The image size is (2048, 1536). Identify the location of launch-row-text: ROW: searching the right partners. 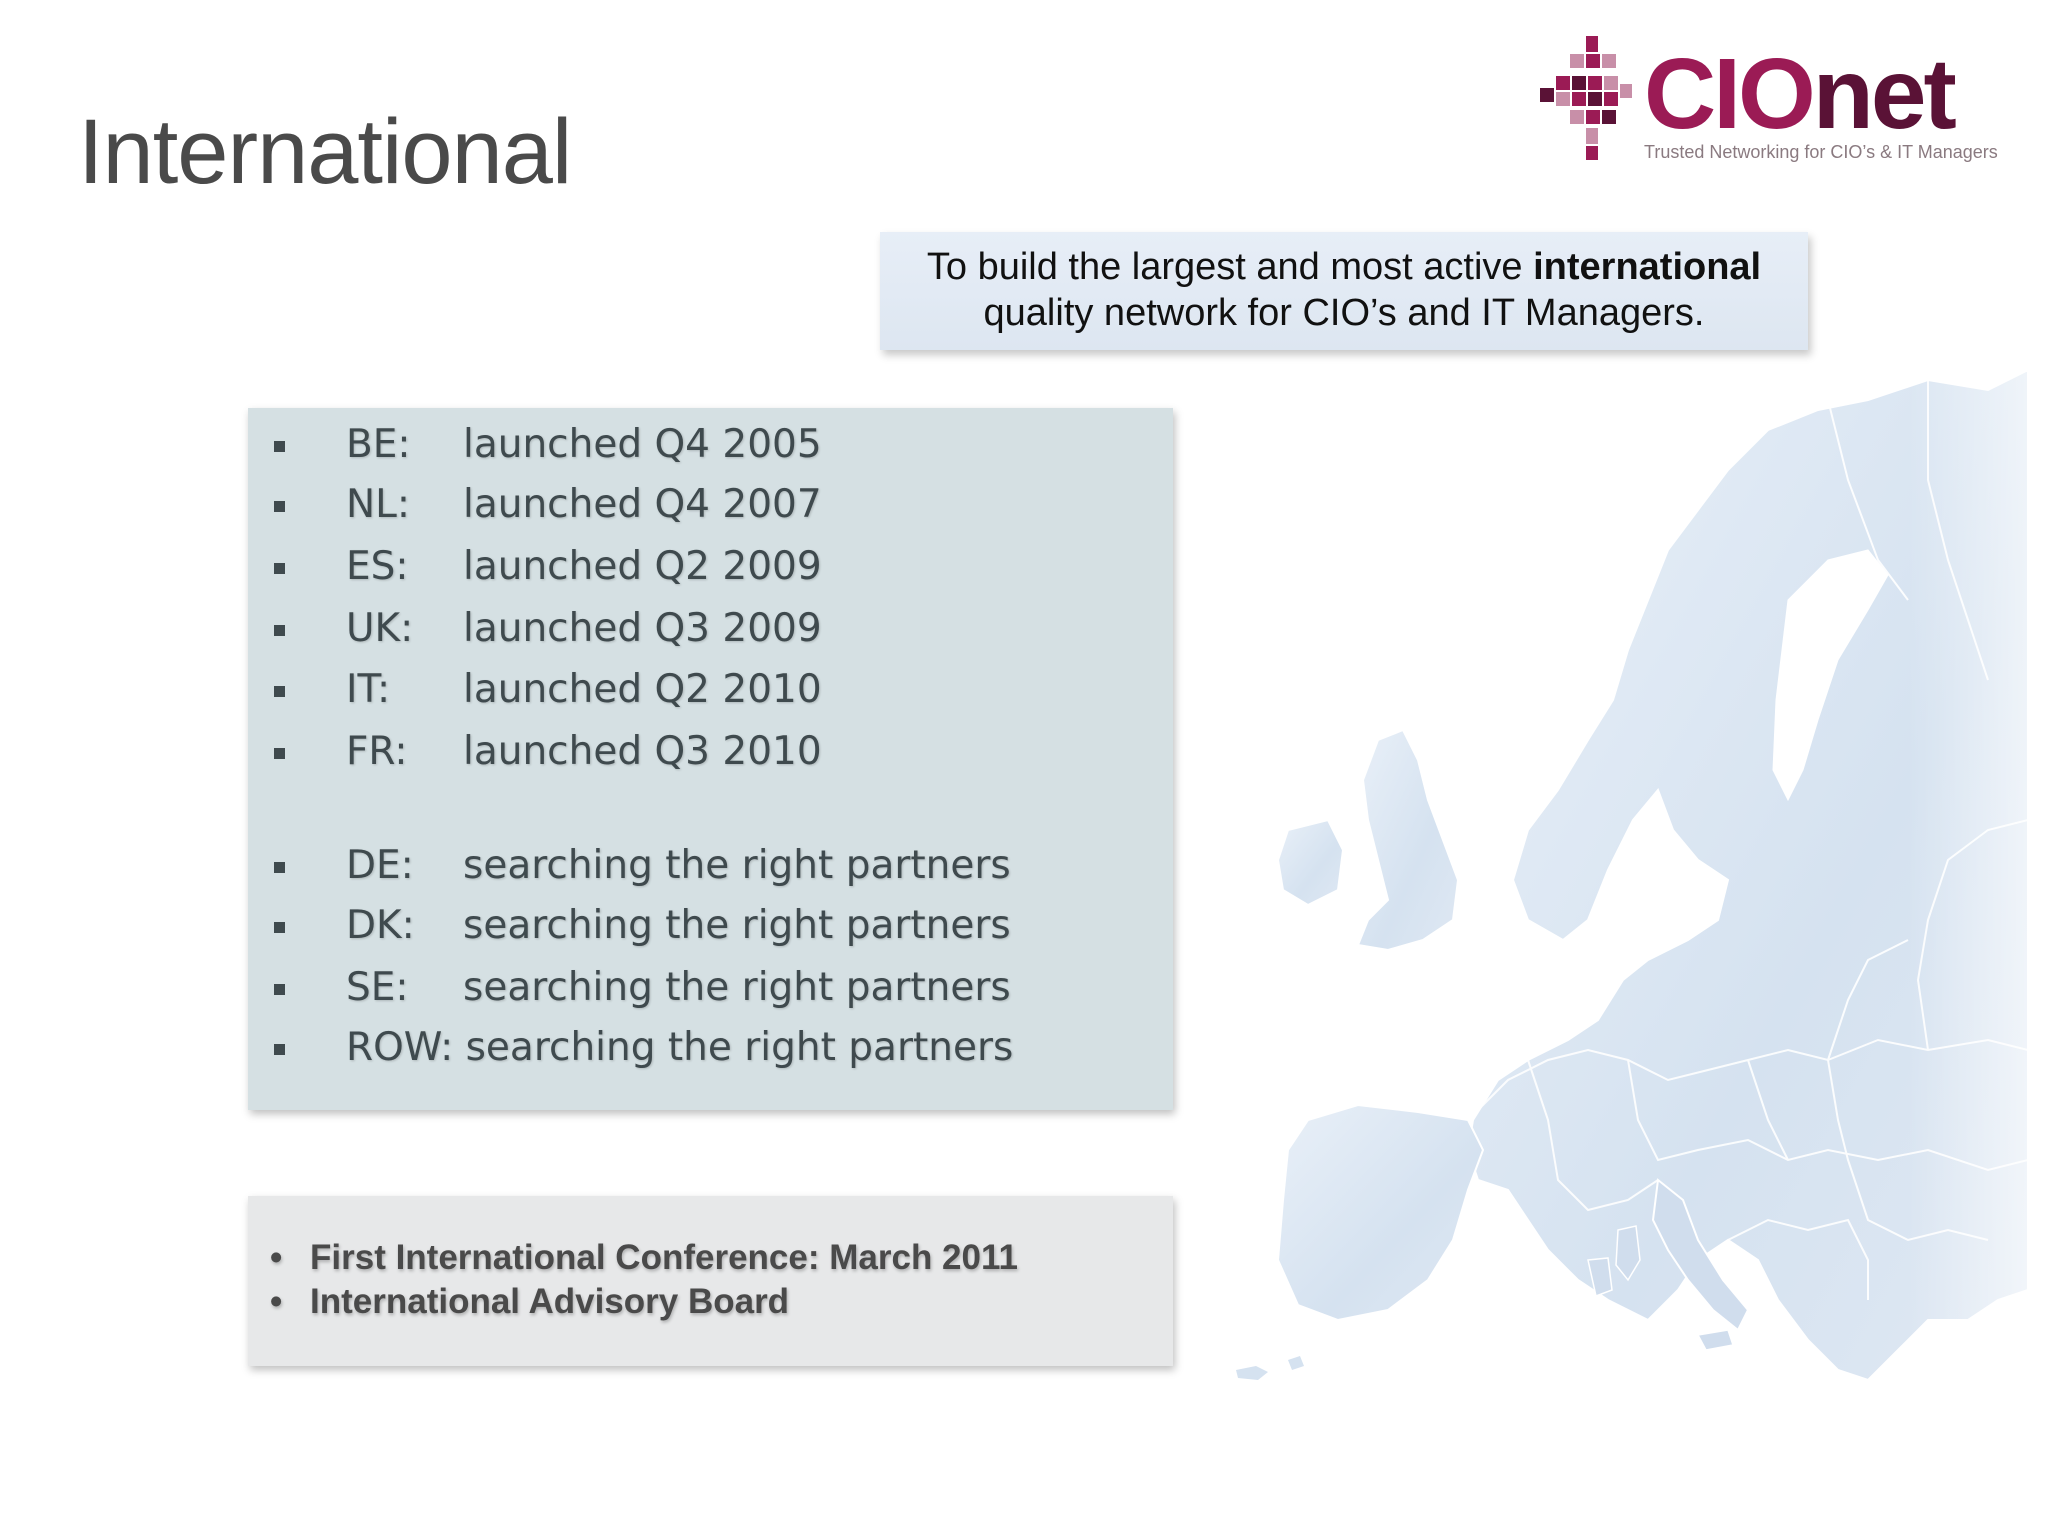
(680, 1047).